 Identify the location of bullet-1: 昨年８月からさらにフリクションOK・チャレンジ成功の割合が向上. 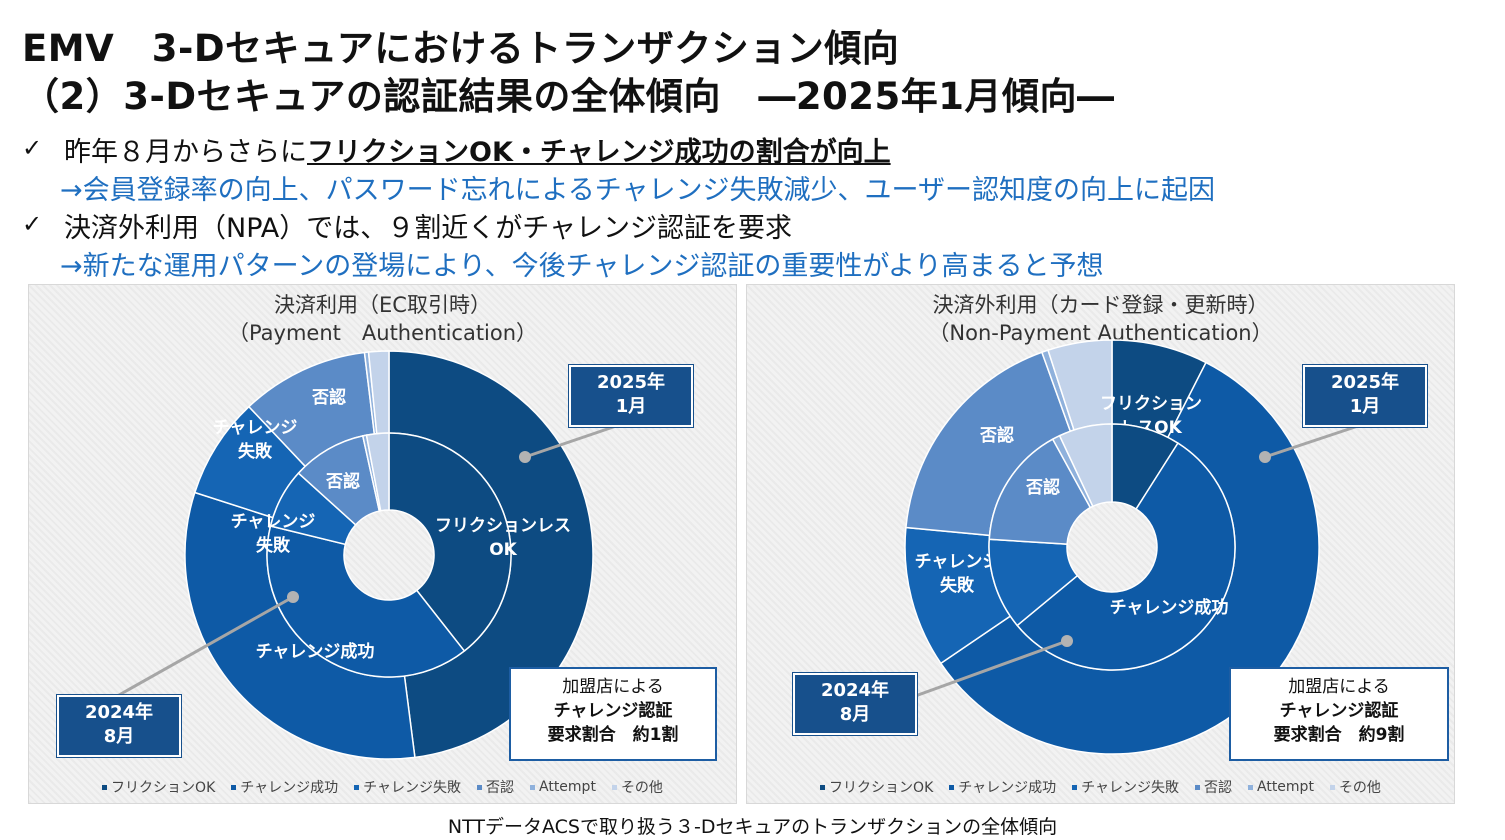
(477, 149).